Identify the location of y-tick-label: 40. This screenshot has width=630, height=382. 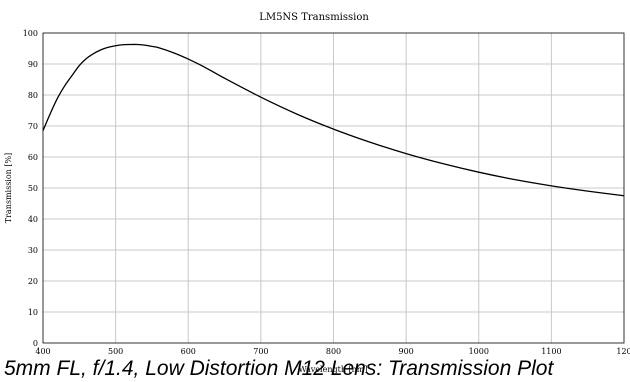
(33, 219).